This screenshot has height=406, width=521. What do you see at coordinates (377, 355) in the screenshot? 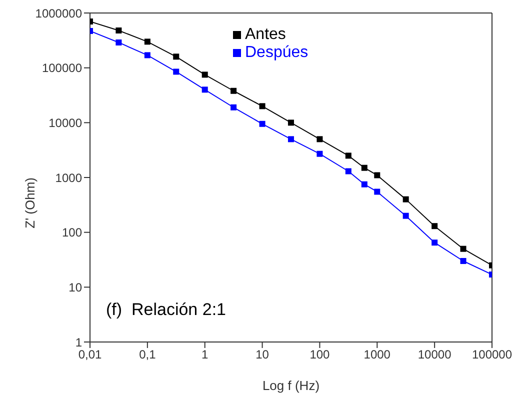
I see `x-tick-label: 1000` at bounding box center [377, 355].